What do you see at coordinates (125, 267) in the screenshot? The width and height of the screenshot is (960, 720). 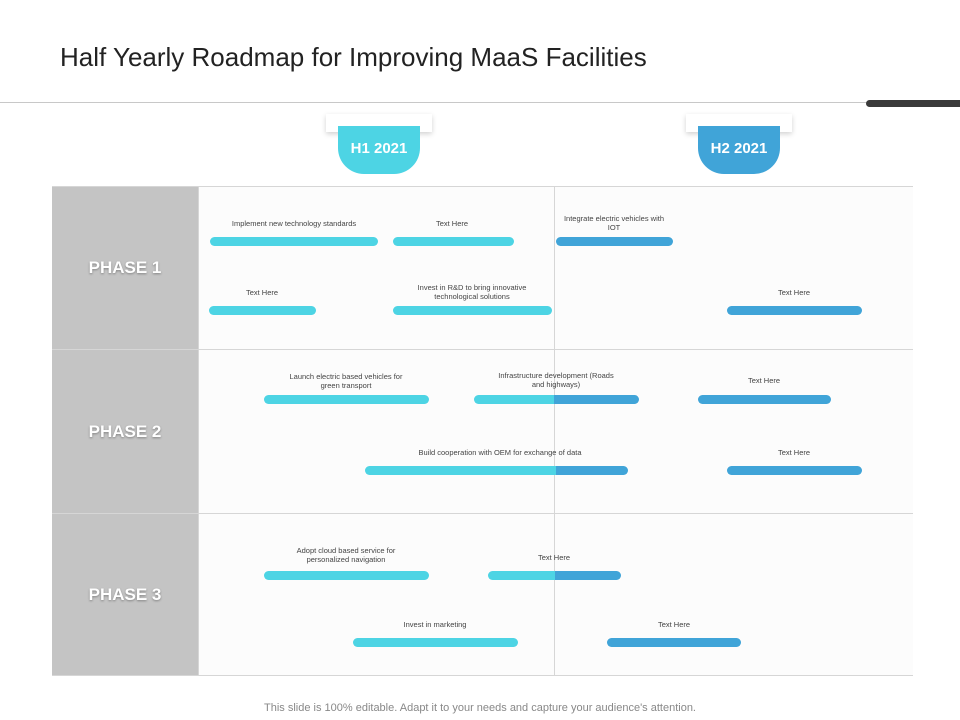 I see `phase-1-cell: PHASE 1` at bounding box center [125, 267].